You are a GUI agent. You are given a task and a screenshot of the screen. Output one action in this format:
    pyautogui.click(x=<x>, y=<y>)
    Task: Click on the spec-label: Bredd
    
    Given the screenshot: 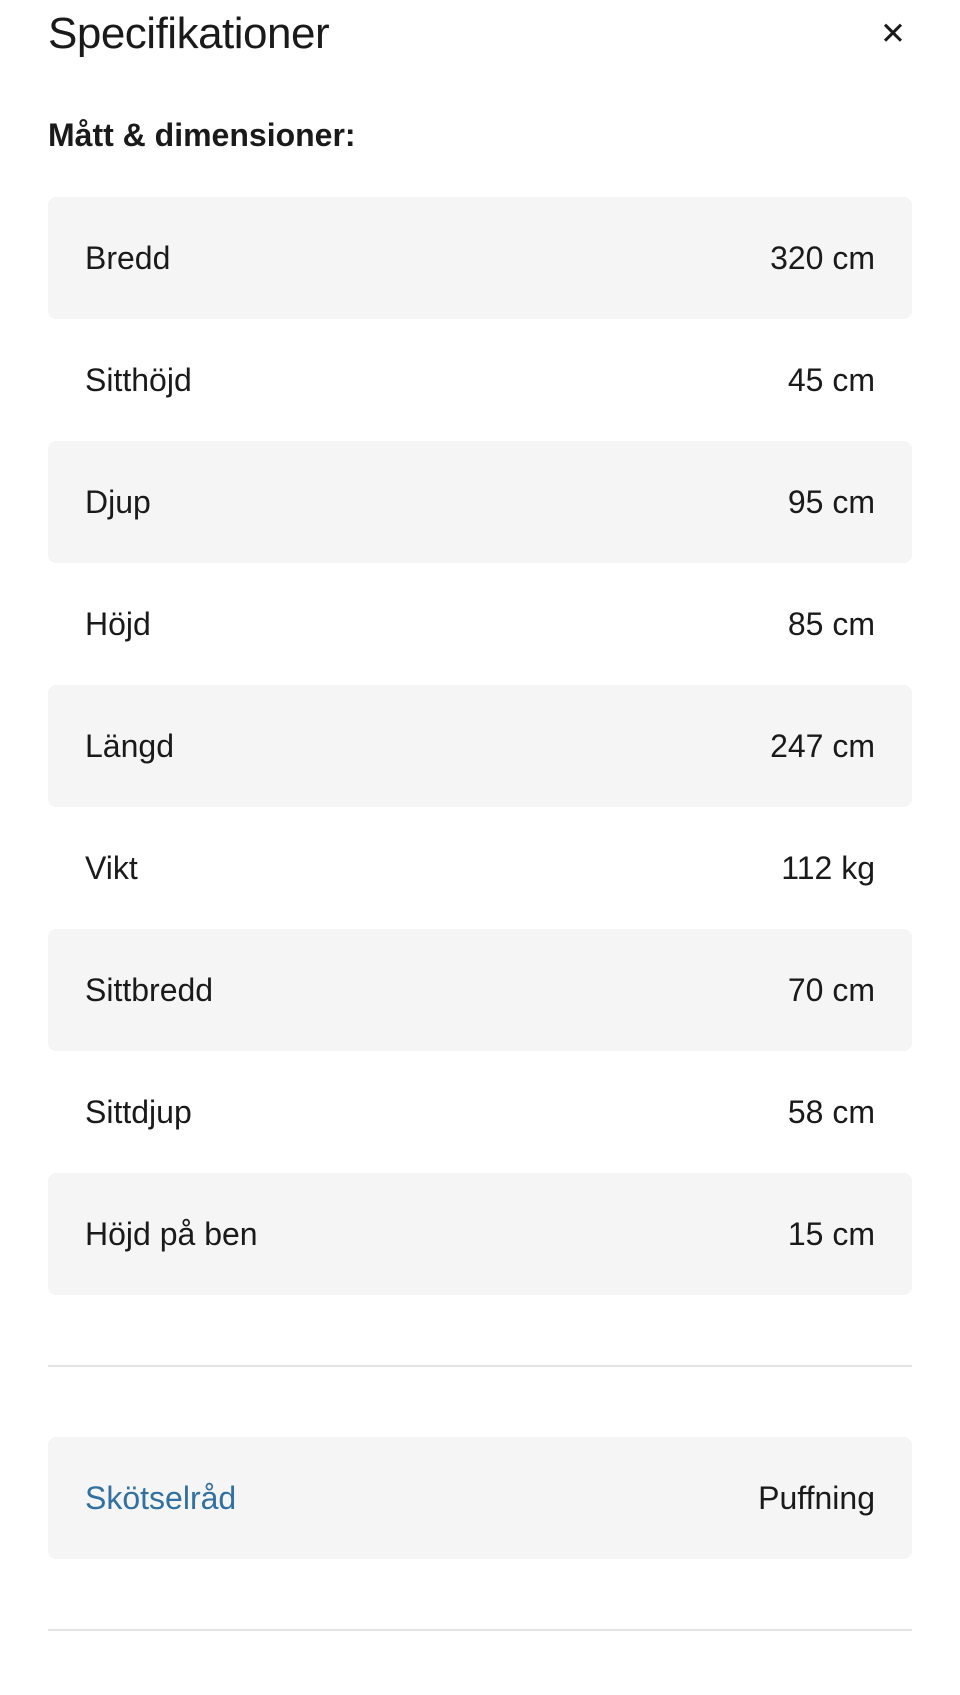 What is the action you would take?
    pyautogui.click(x=128, y=257)
    